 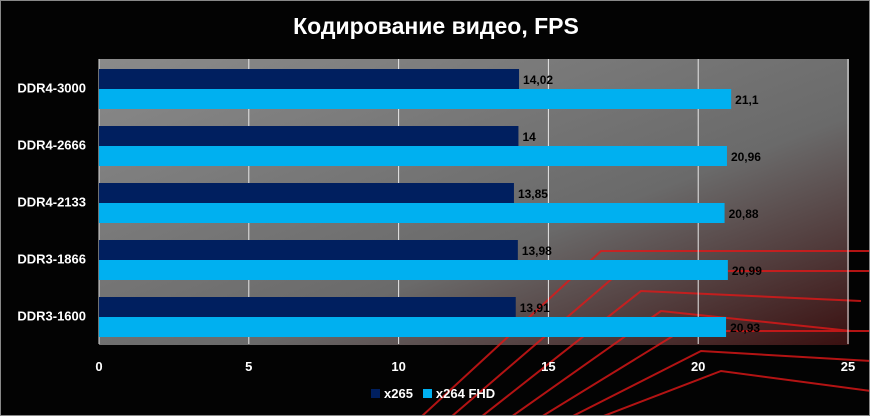 I want to click on legend: x265 x264 FHD, so click(x=433, y=393).